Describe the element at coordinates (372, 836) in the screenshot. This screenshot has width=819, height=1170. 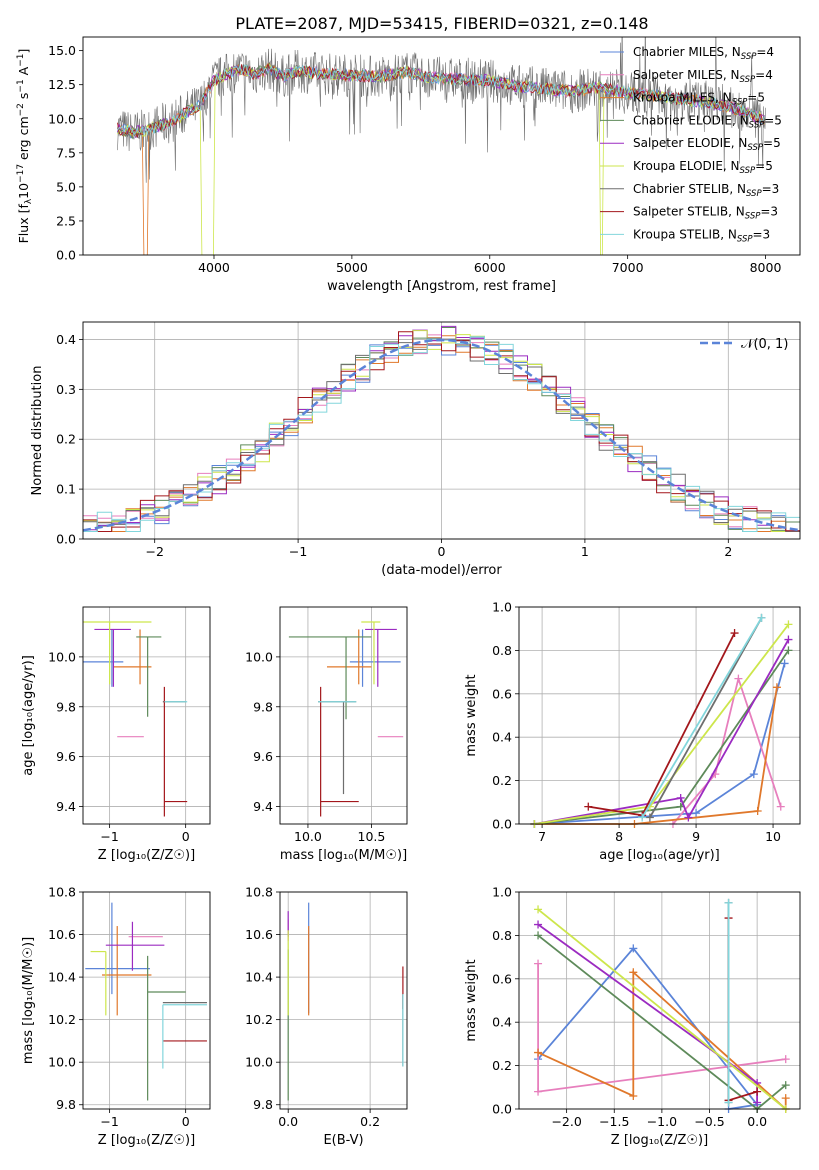
I see `x-tick-label: 10.5` at that location.